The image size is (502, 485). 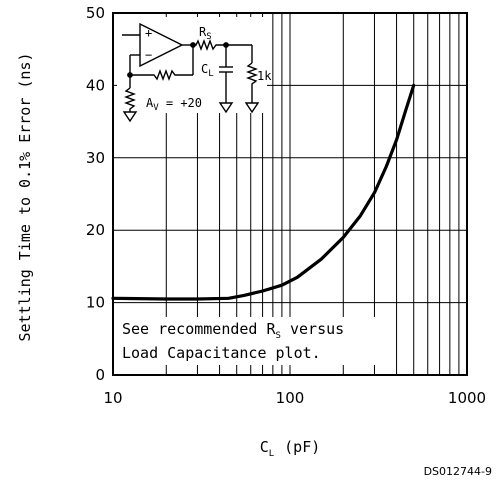 I want to click on y-tick-label: 10, so click(x=95, y=303).